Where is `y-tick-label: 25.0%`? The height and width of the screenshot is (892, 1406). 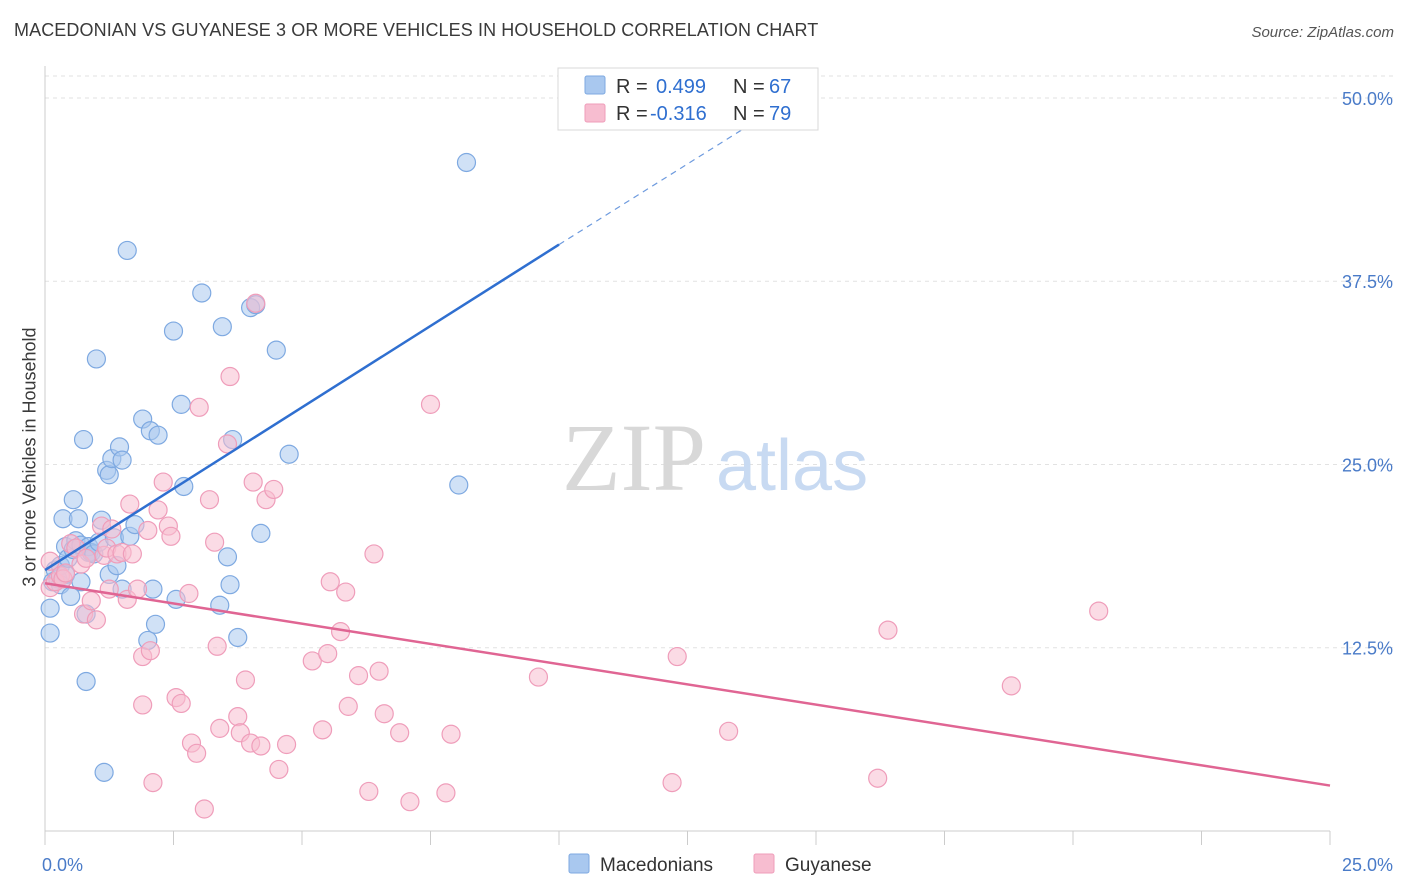
y-tick-label: 25.0% is located at coordinates (1367, 465).